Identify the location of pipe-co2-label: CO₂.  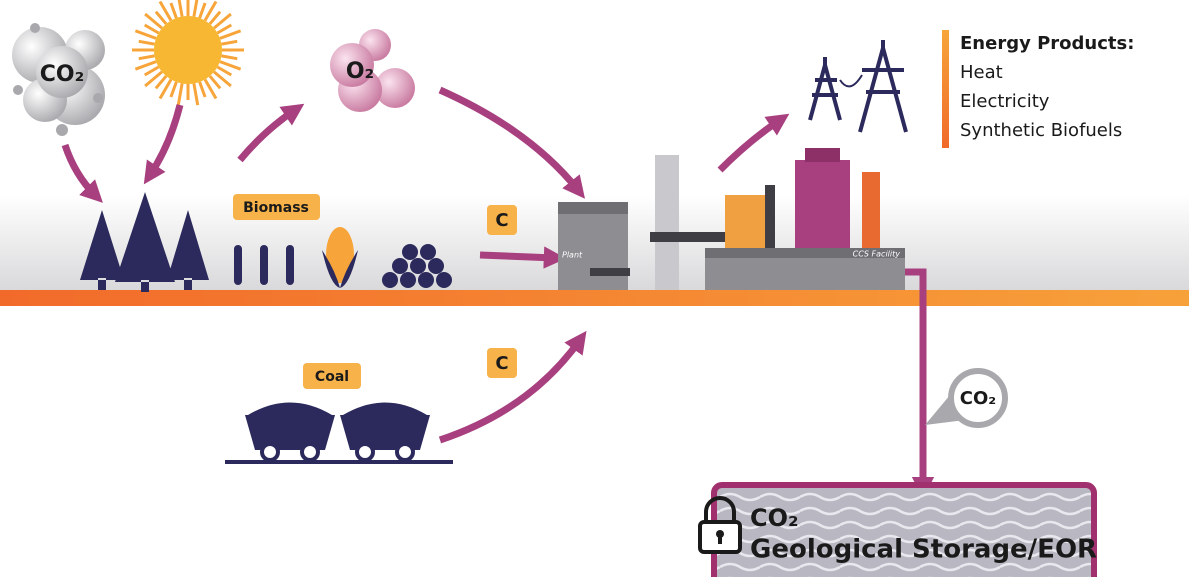
(978, 398).